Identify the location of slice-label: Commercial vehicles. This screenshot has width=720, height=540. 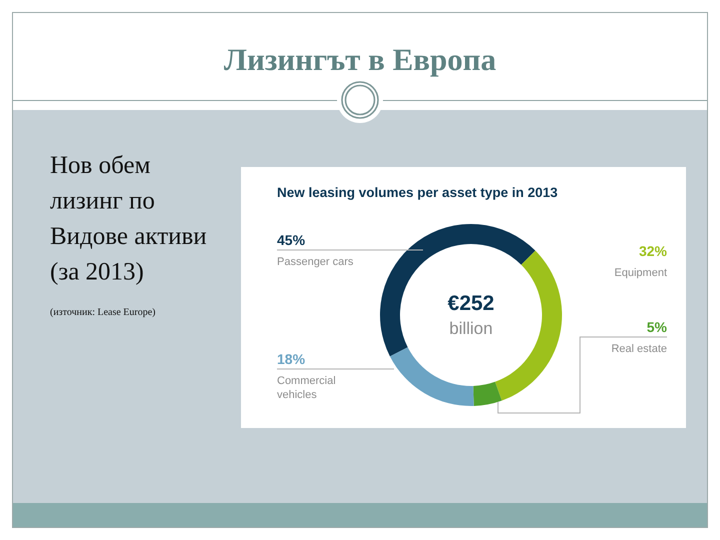
(306, 388).